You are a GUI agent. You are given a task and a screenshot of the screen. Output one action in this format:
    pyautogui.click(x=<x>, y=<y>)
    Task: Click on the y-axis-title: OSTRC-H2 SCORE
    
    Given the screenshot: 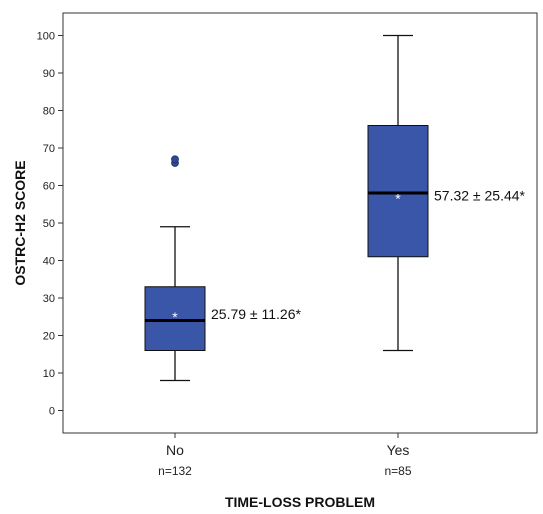 What is the action you would take?
    pyautogui.click(x=20, y=222)
    